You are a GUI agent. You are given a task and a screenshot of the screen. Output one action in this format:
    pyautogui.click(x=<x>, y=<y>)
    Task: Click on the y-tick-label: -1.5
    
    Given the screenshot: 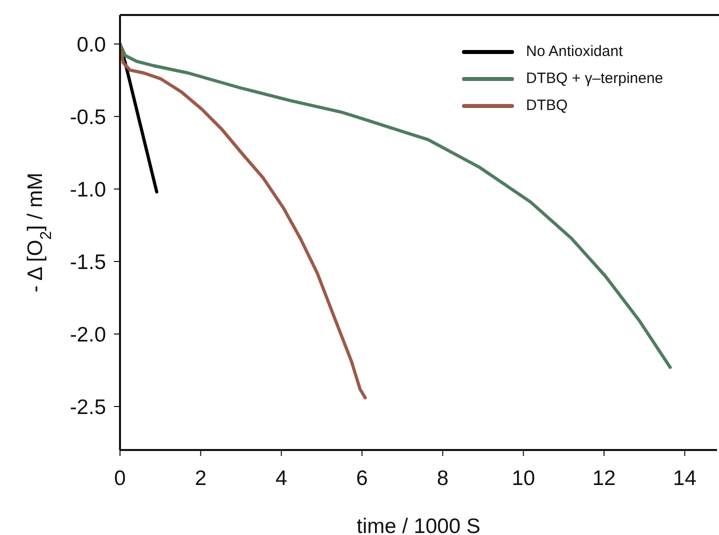 What is the action you would take?
    pyautogui.click(x=88, y=262)
    